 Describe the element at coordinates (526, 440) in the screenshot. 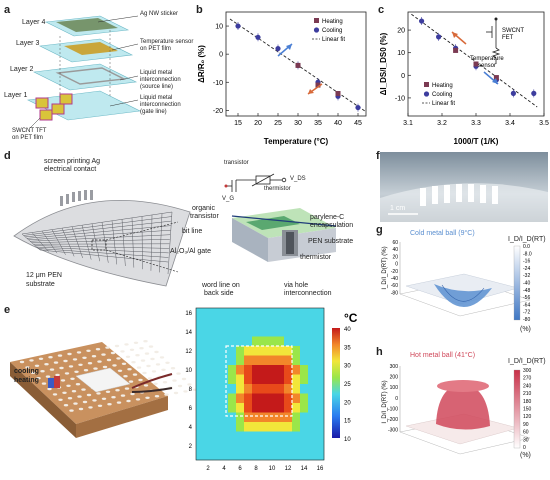

I see `colorbar-tick-label: 30` at that location.